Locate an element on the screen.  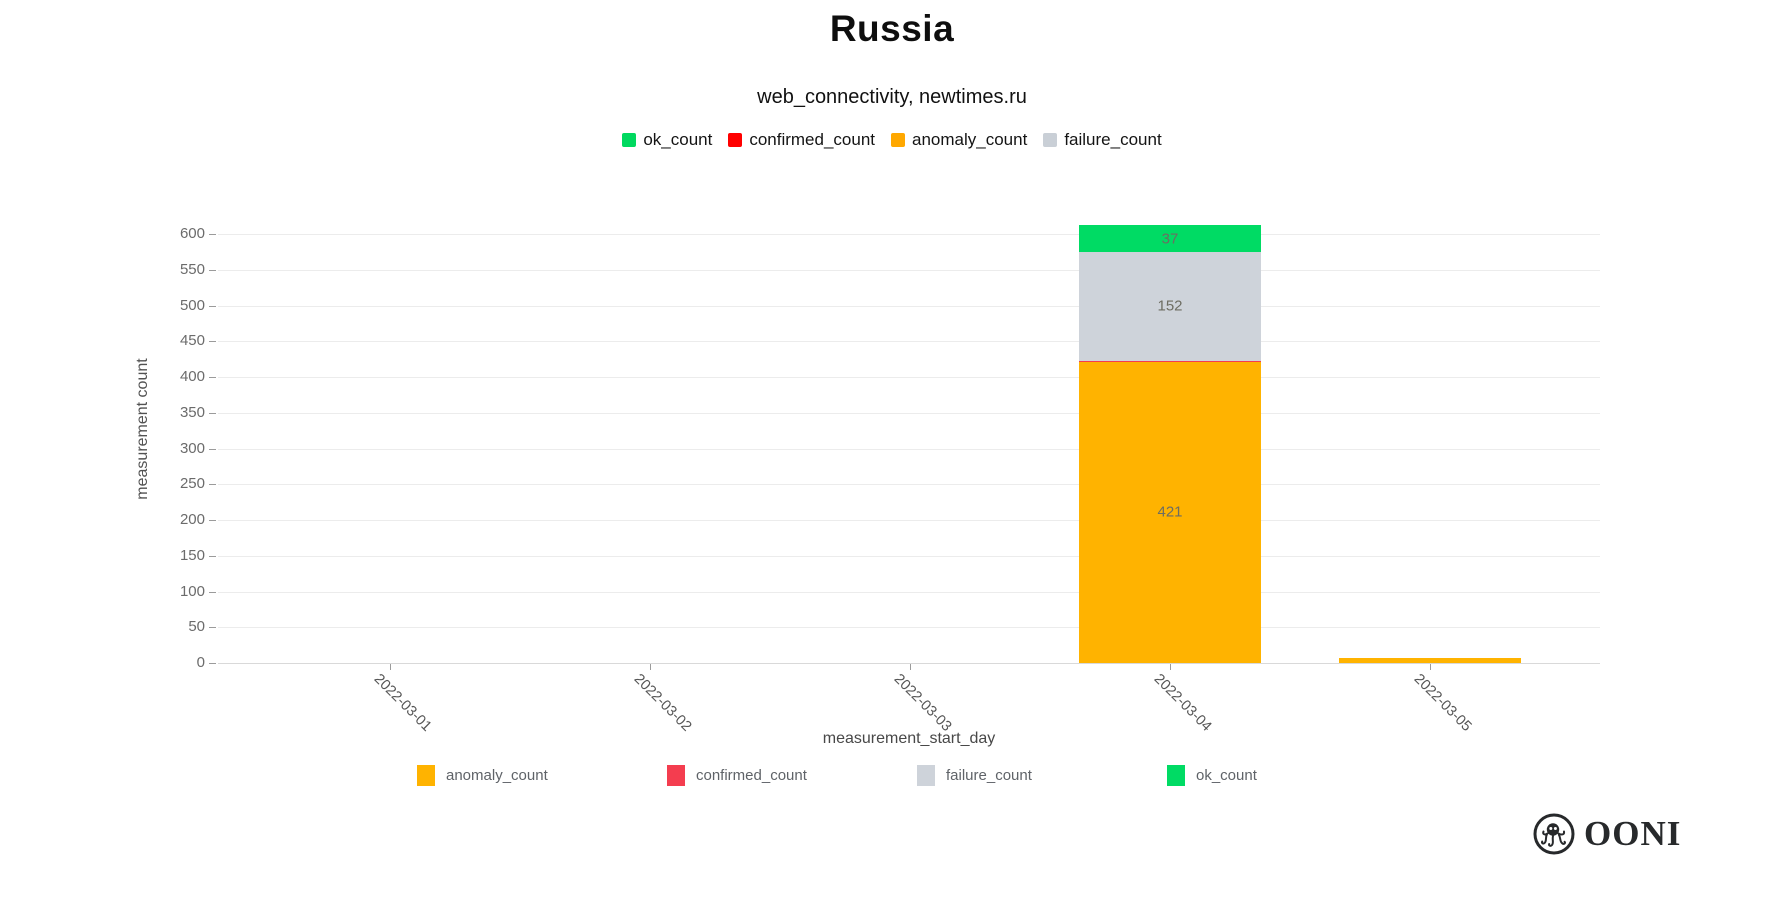
x-axis-title: measurement_start_day is located at coordinates (909, 738).